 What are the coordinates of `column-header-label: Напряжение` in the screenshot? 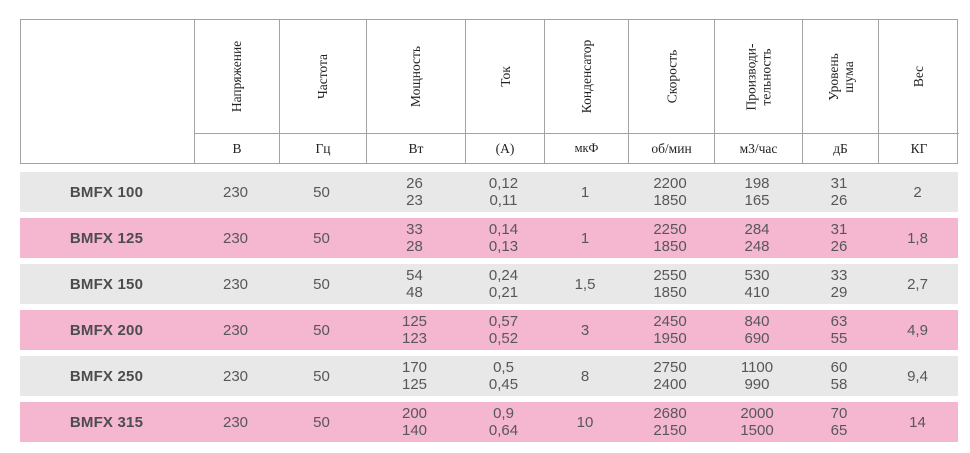 It's located at (237, 76).